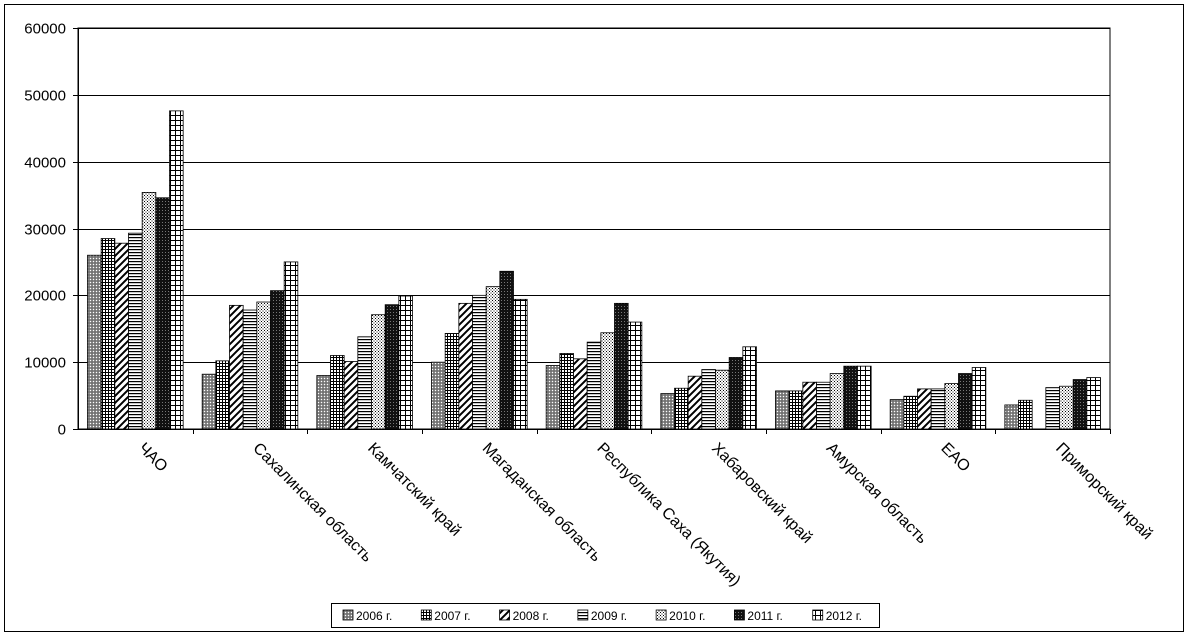 Image resolution: width=1188 pixels, height=641 pixels. Describe the element at coordinates (45, 29) in the screenshot. I see `y-tick-label: 60000` at that location.